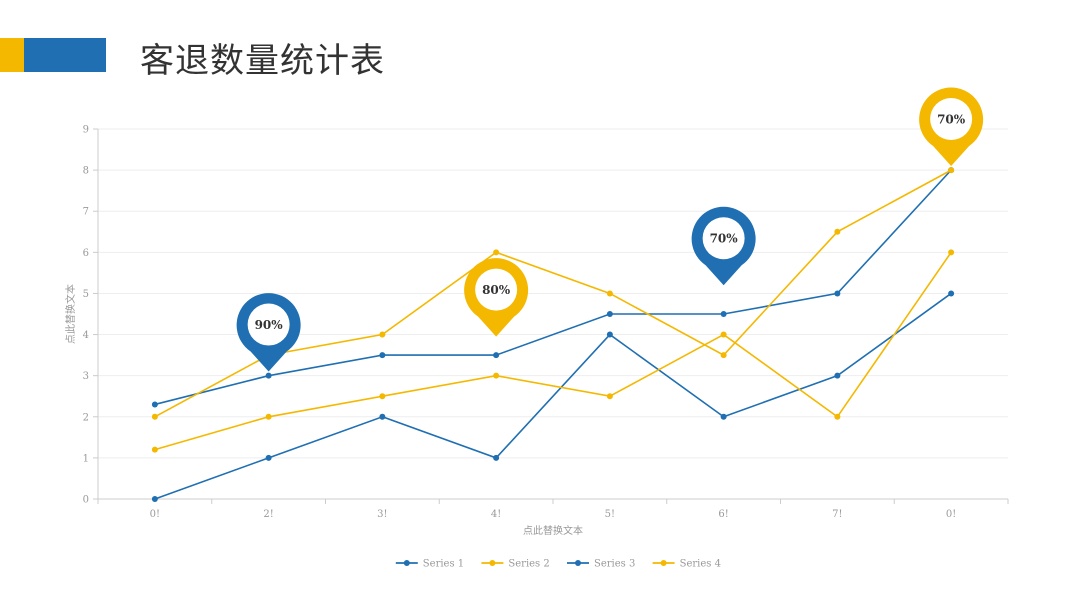  Describe the element at coordinates (12, 55) in the screenshot. I see `title-accent-yellow` at that location.